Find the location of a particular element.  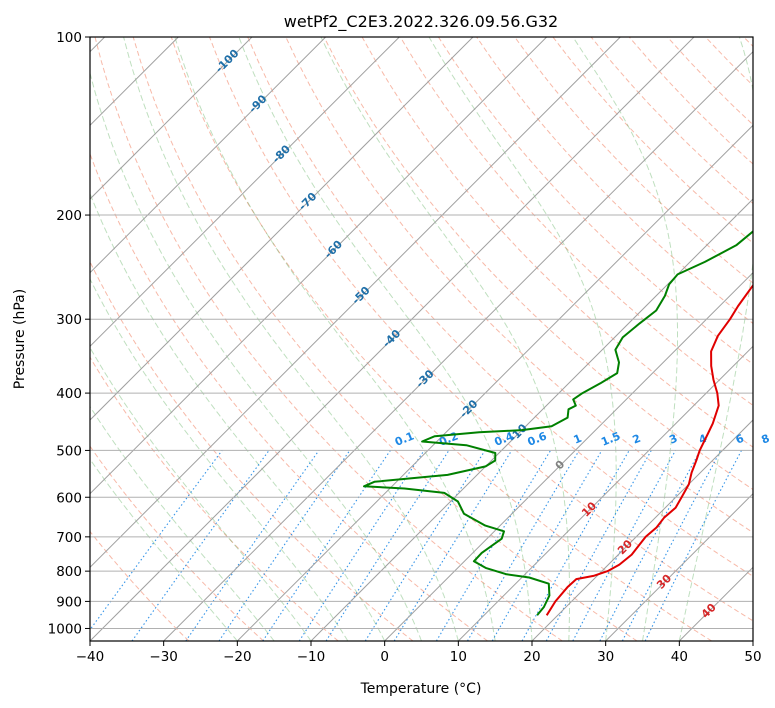

y-tick-label: 300 is located at coordinates (69, 320).